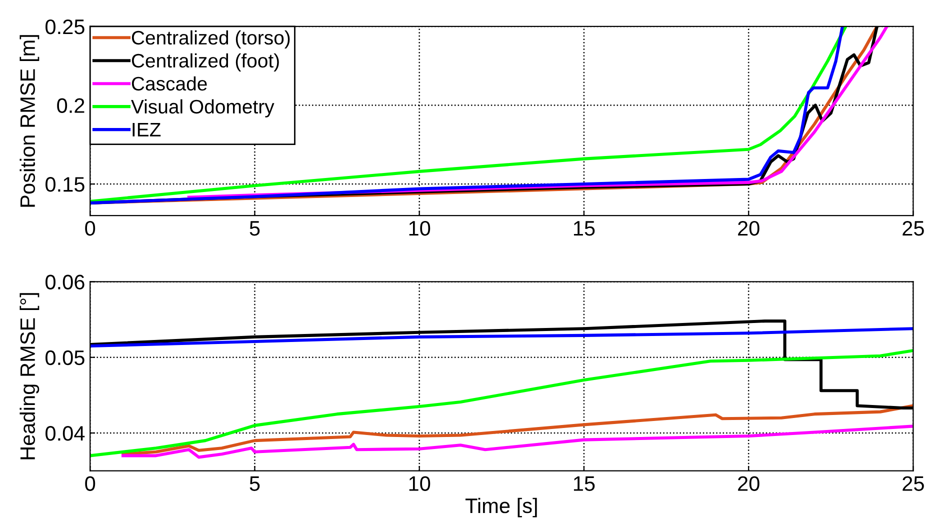 The width and height of the screenshot is (929, 529). Describe the element at coordinates (169, 83) in the screenshot. I see `legend-label: Cascade` at that location.